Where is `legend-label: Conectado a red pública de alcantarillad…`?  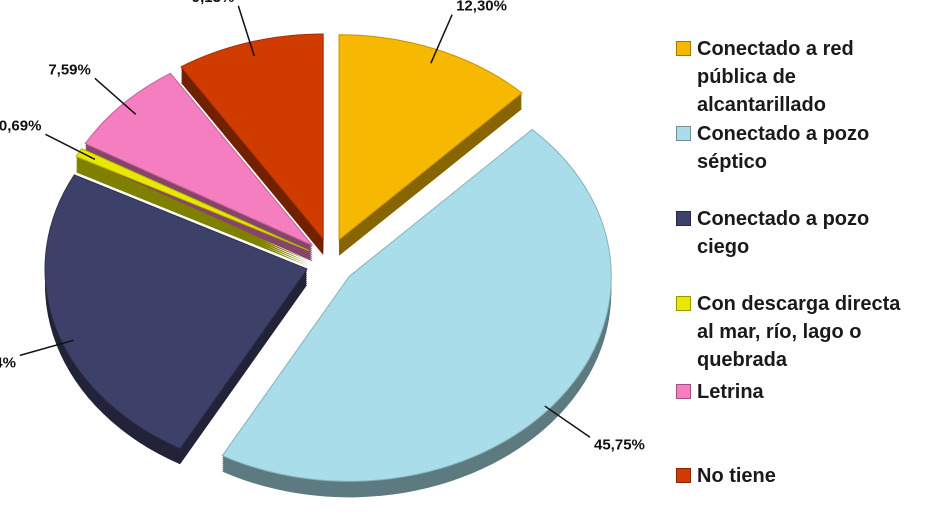
legend-label: Conectado a red pública de alcantarillad… is located at coordinates (775, 77).